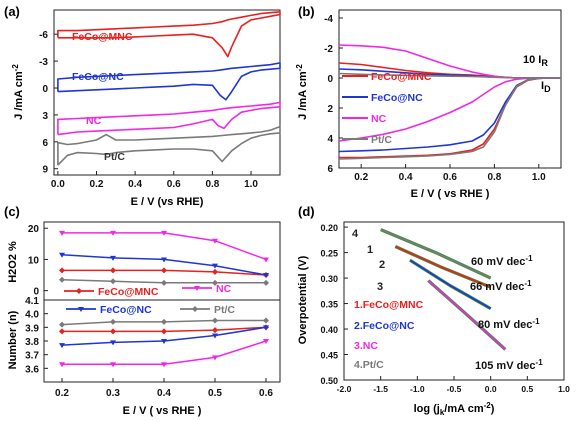 The width and height of the screenshot is (584, 421). I want to click on panel-a-curves, so click(169, 88).